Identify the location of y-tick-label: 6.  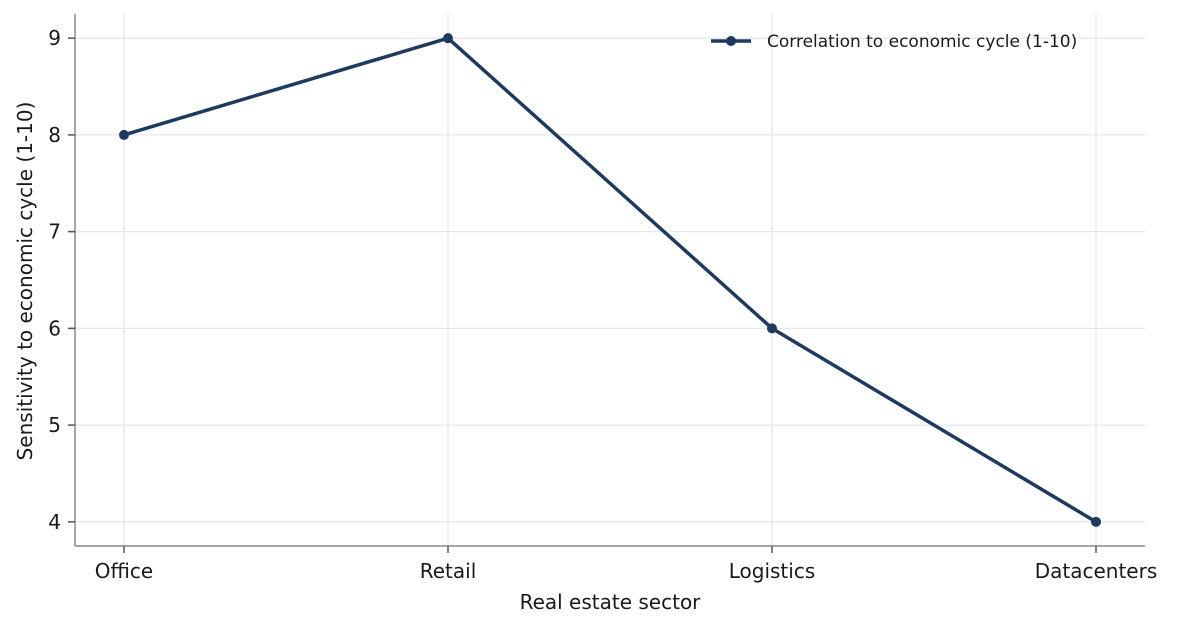
(54, 328).